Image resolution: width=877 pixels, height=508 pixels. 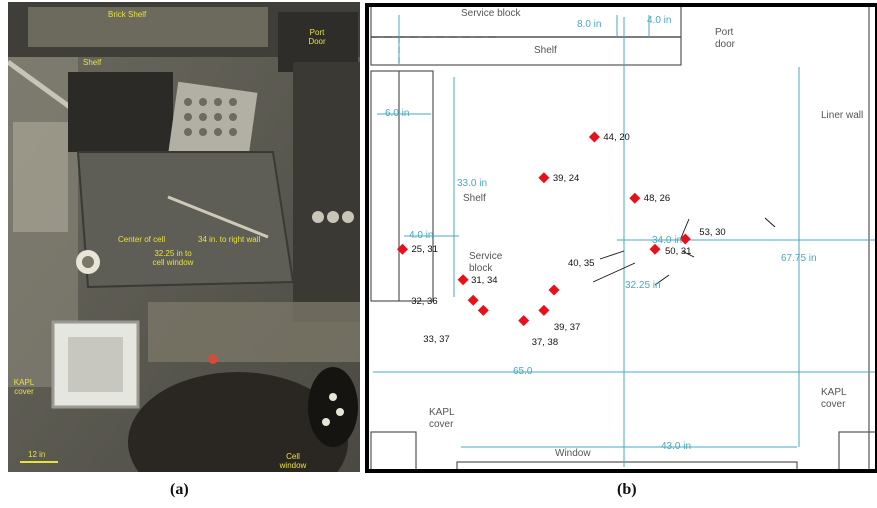 I want to click on left-shelf-outline, so click(x=402, y=186).